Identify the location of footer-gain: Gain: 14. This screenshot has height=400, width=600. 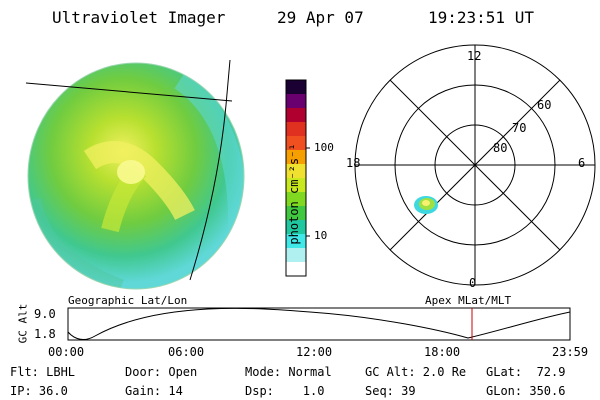
(154, 391).